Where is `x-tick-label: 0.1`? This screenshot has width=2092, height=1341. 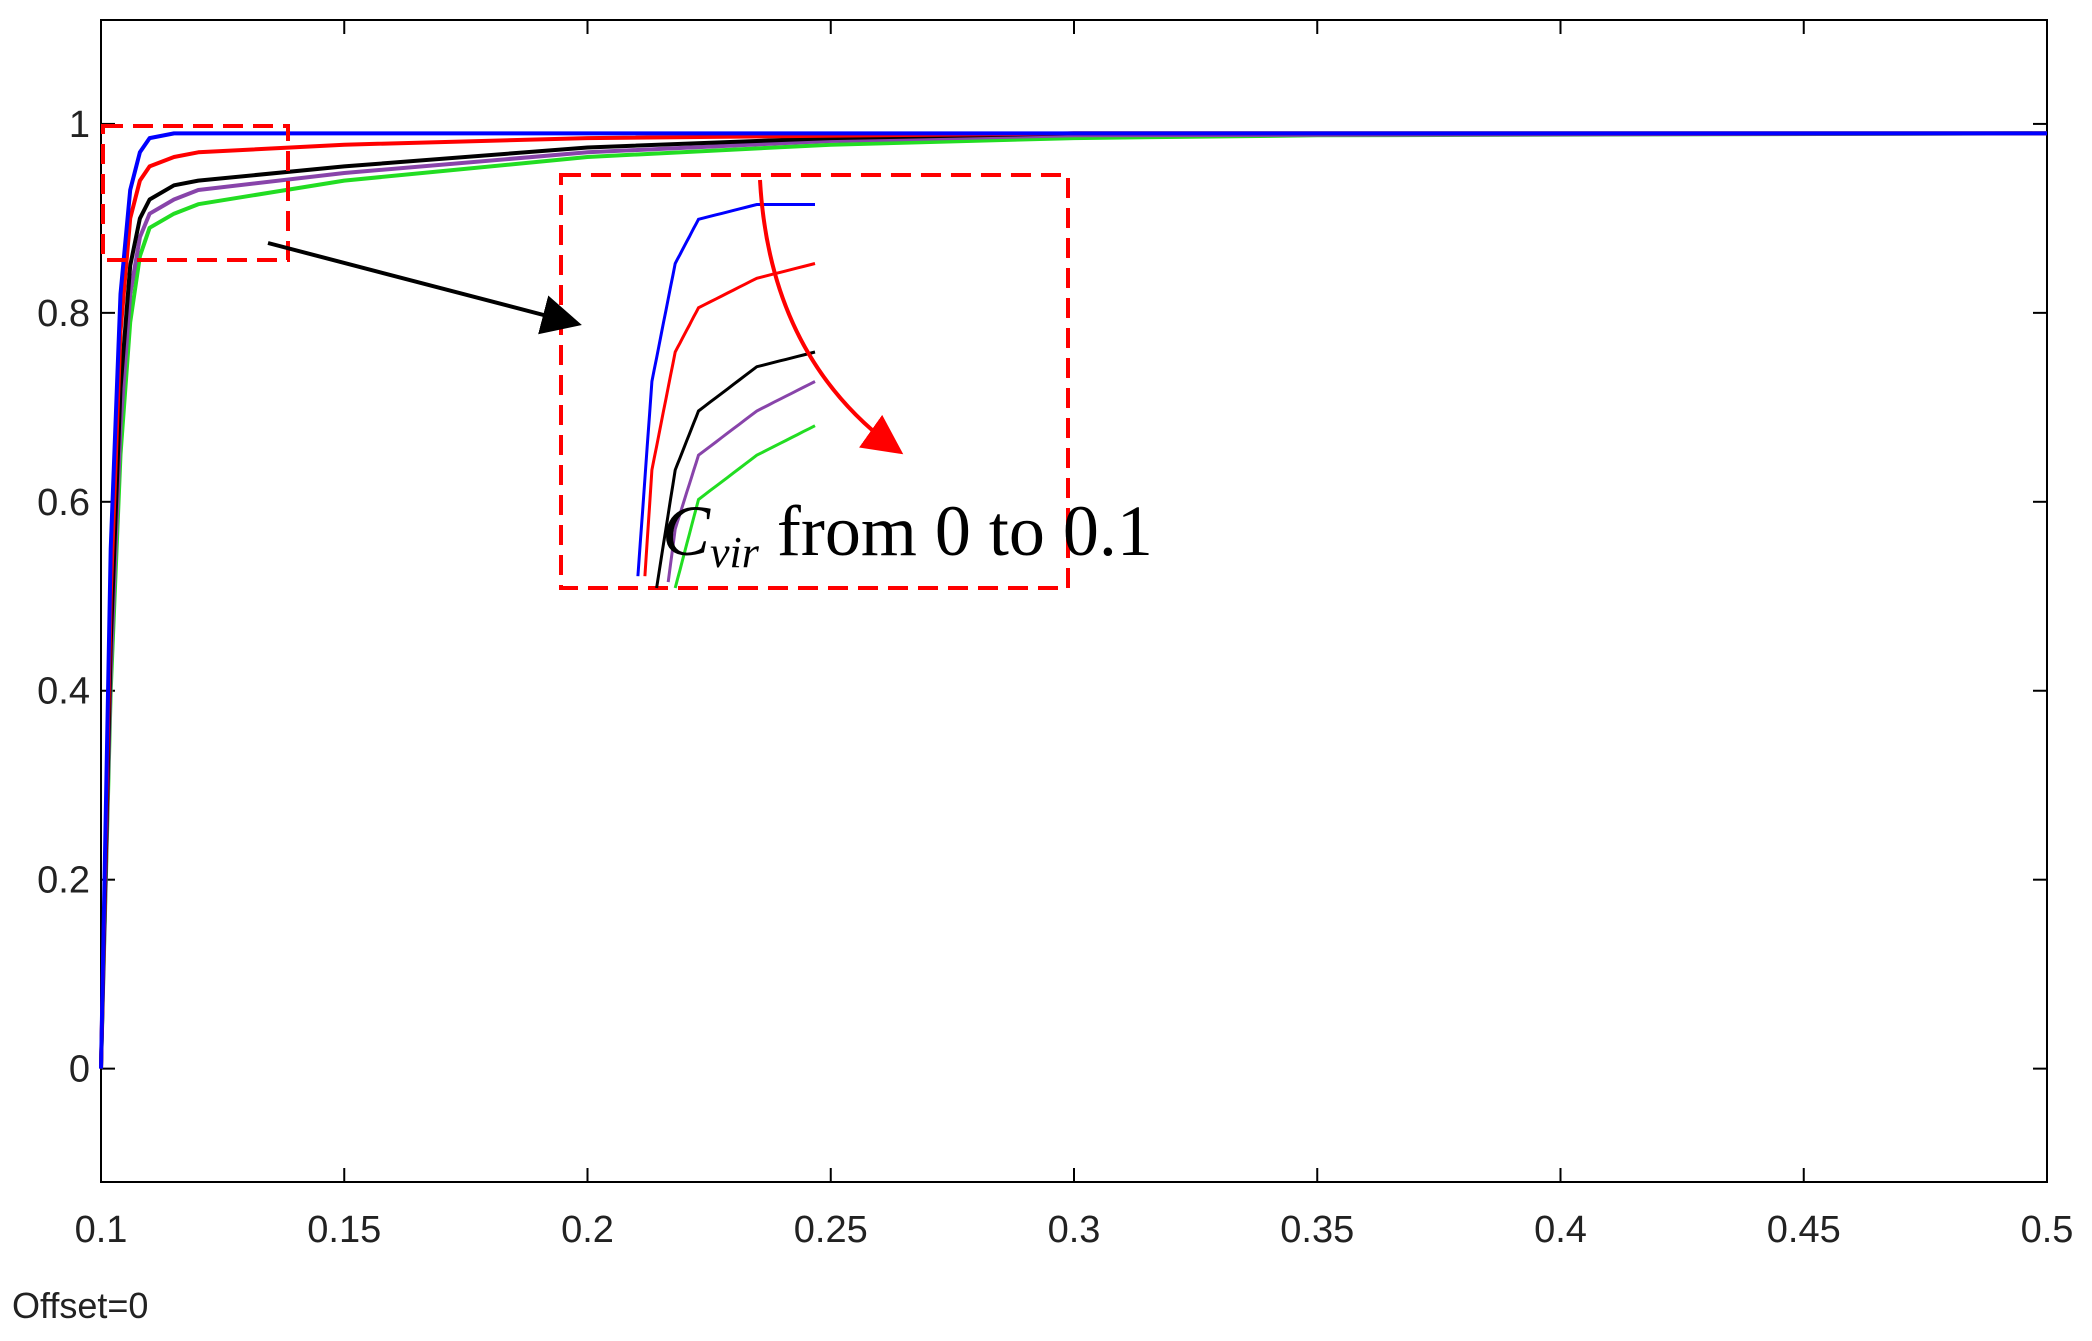
x-tick-label: 0.1 is located at coordinates (101, 1230).